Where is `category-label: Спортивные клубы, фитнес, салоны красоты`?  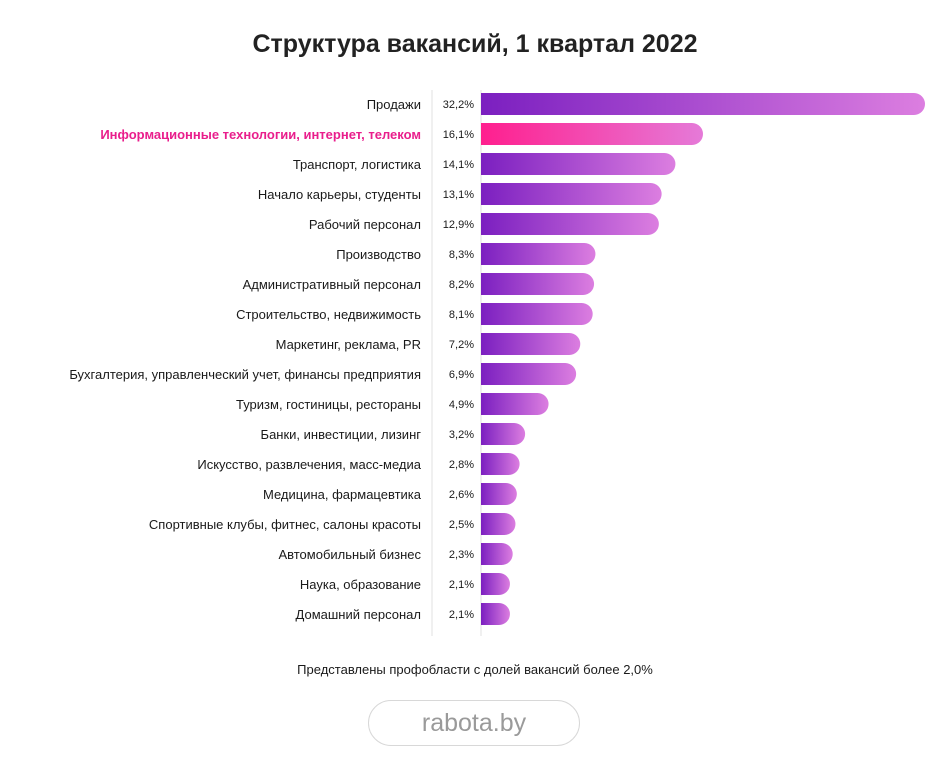 category-label: Спортивные клубы, фитнес, салоны красоты is located at coordinates (285, 524).